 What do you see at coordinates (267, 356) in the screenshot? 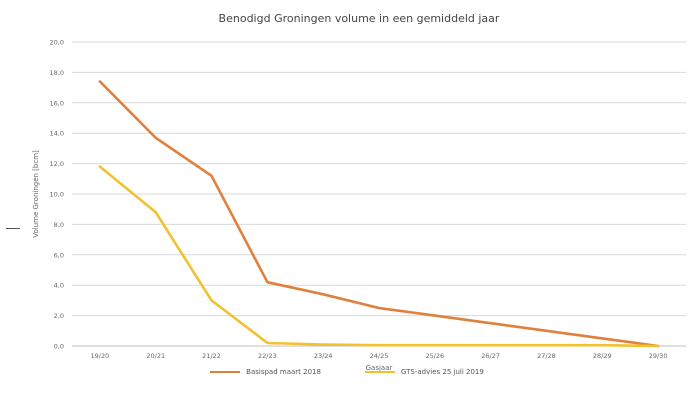
I see `x-tick-label: 22/23` at bounding box center [267, 356].